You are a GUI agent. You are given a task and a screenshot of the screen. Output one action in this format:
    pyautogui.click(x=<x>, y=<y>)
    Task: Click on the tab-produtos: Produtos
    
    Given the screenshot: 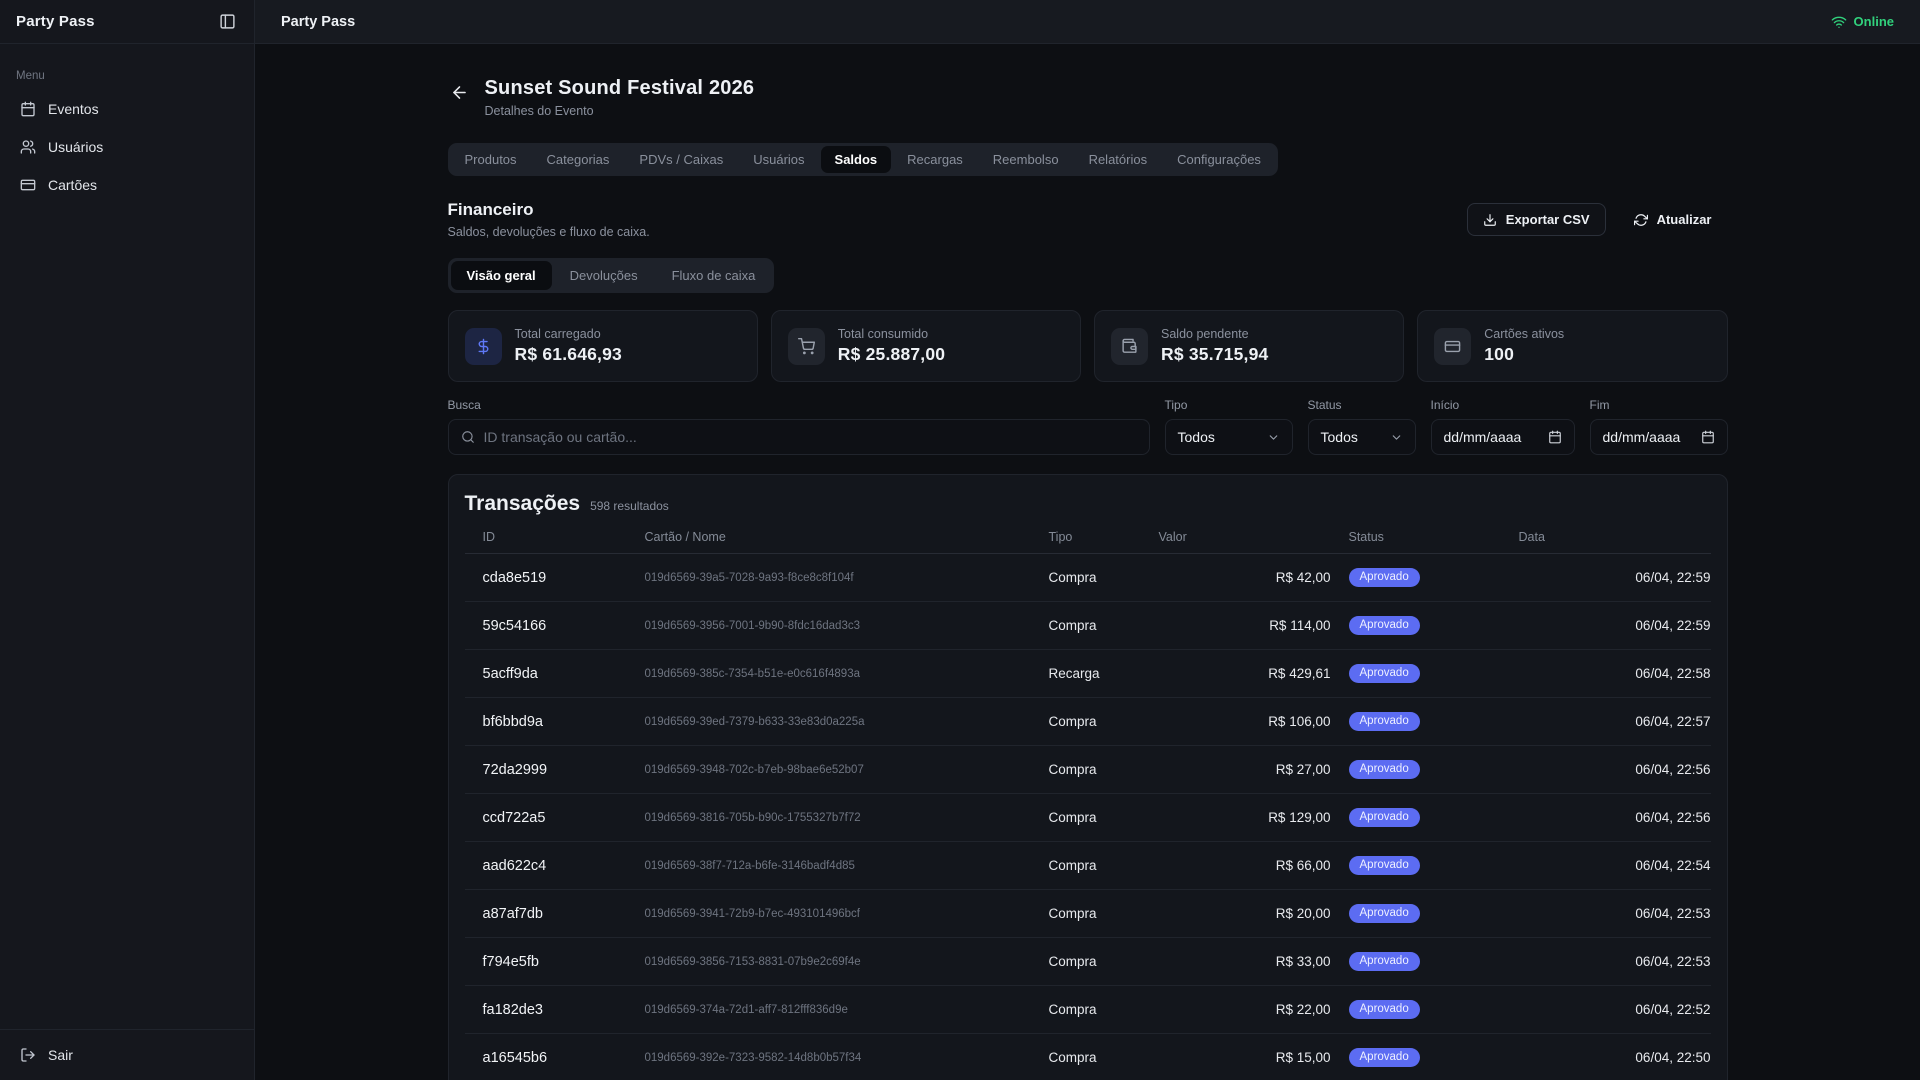 What is the action you would take?
    pyautogui.click(x=490, y=159)
    